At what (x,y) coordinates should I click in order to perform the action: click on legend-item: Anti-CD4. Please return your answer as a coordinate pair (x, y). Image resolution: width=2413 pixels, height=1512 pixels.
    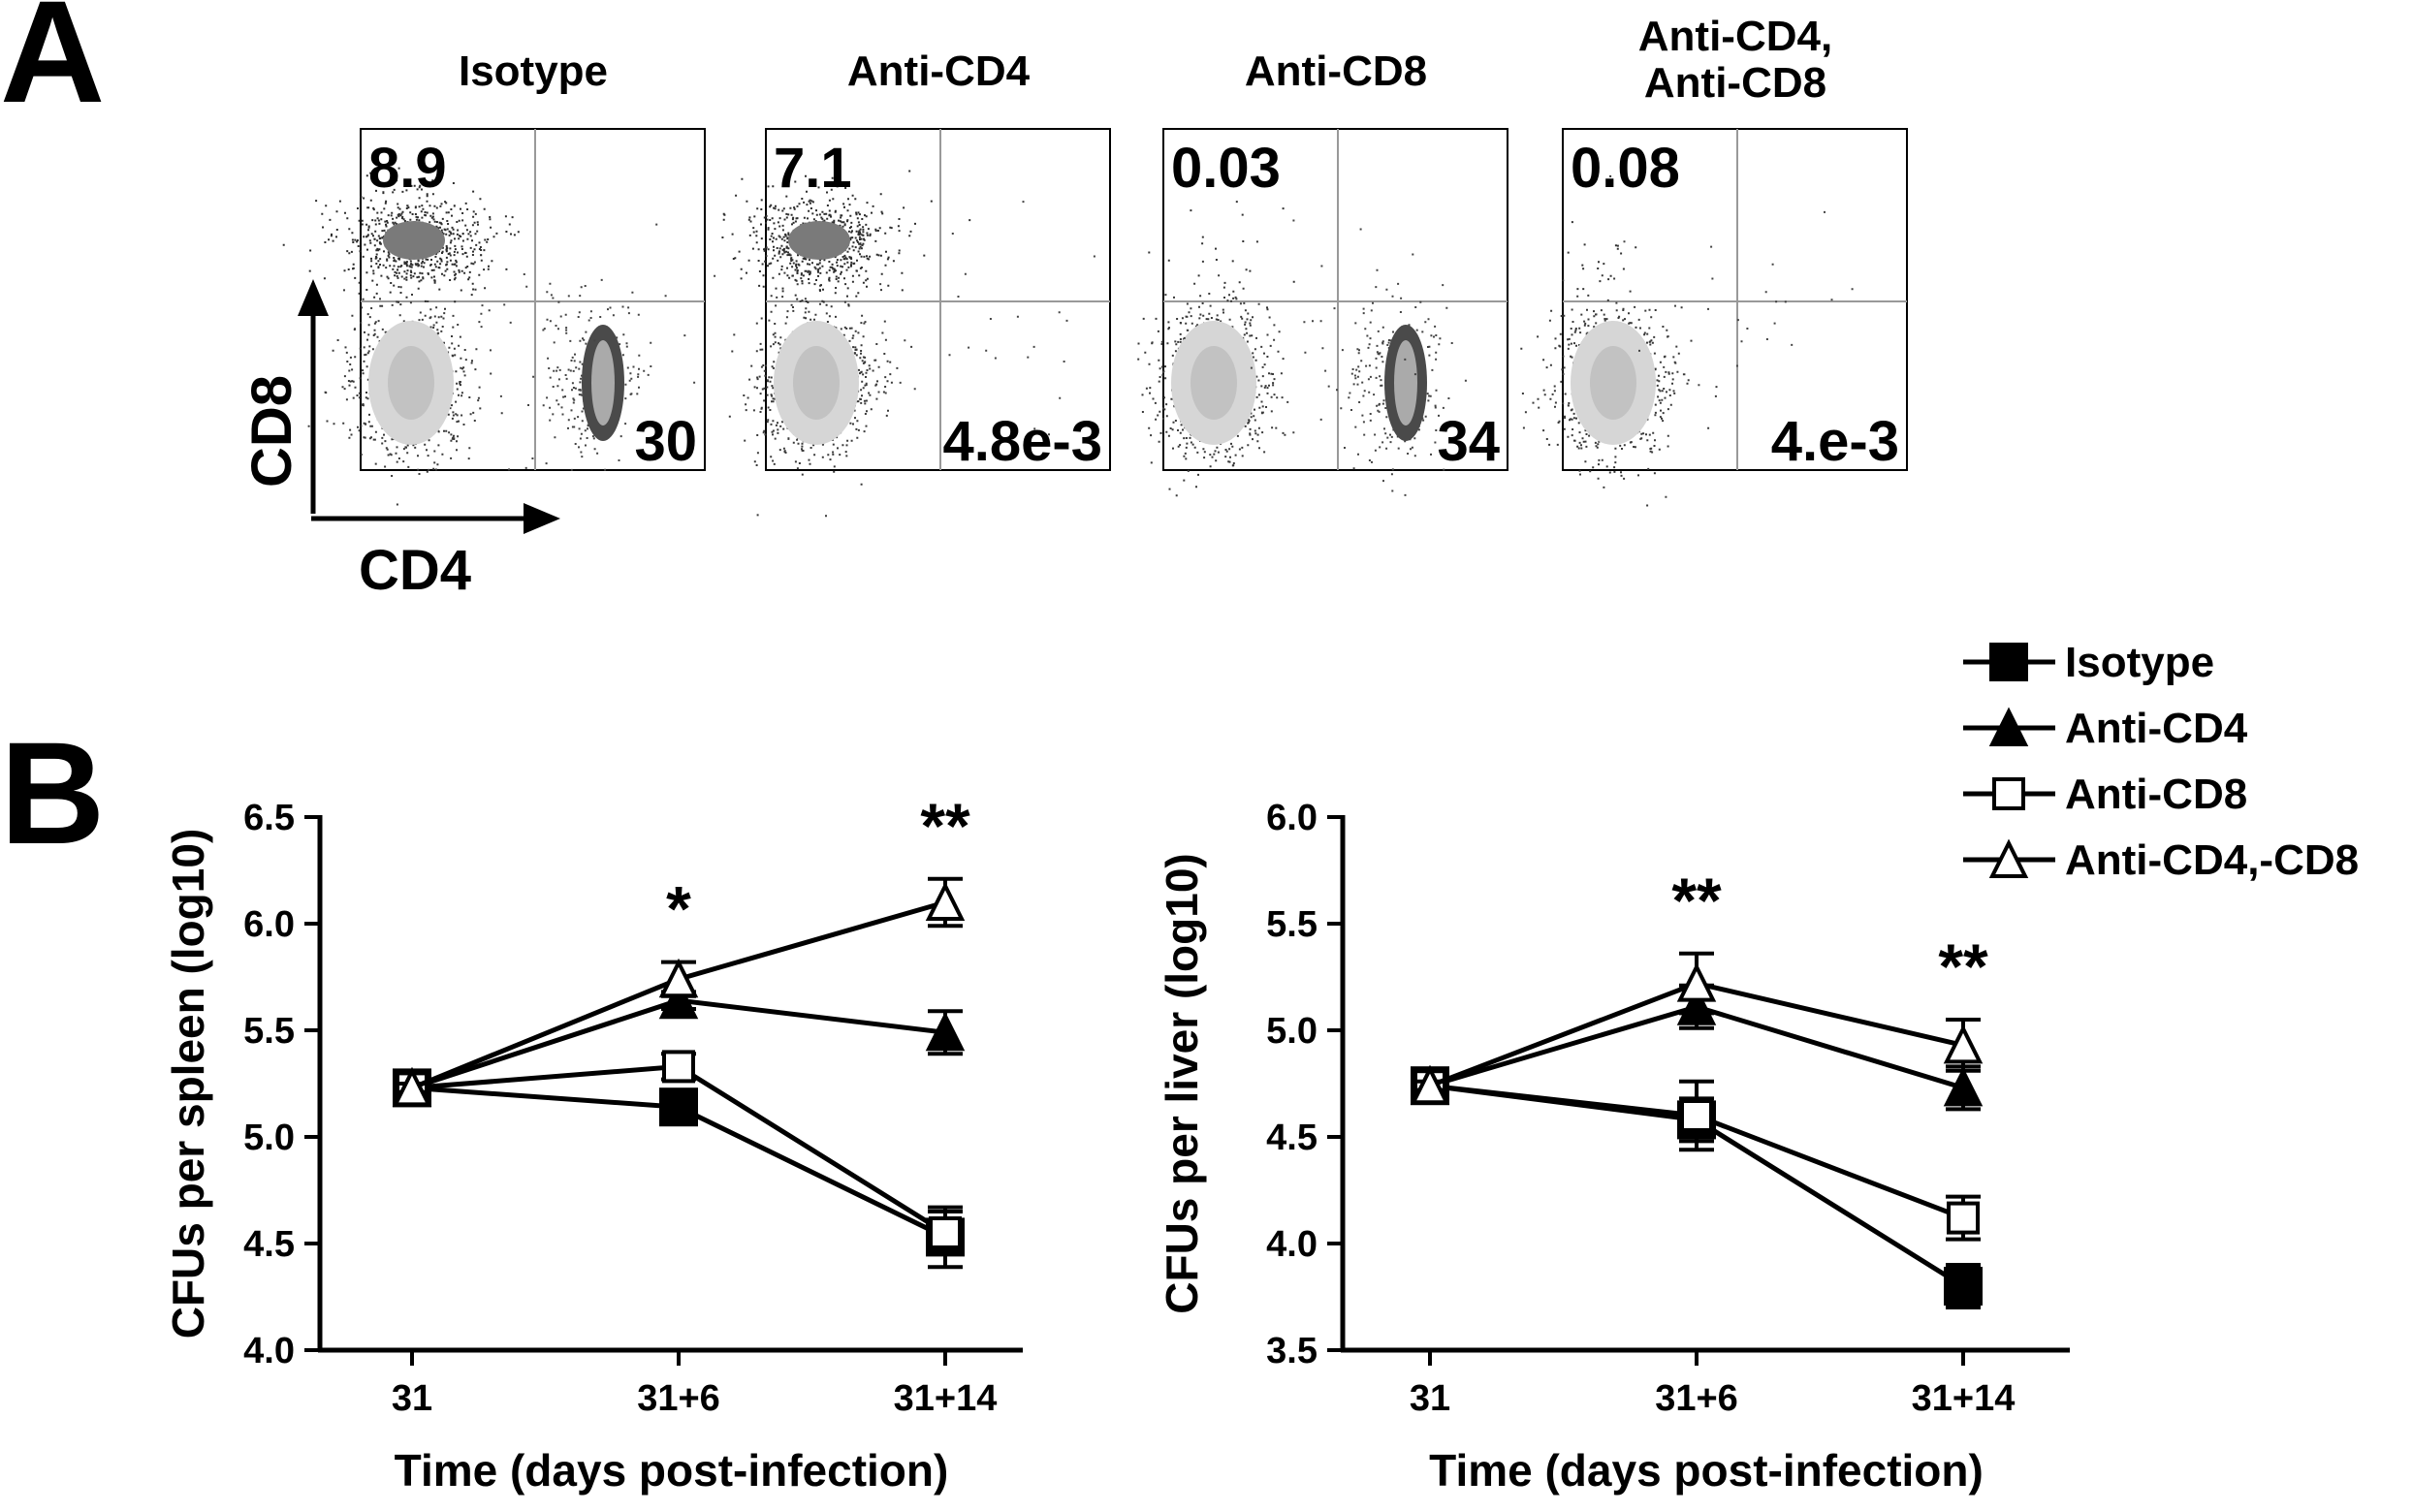
    Looking at the image, I should click on (2105, 729).